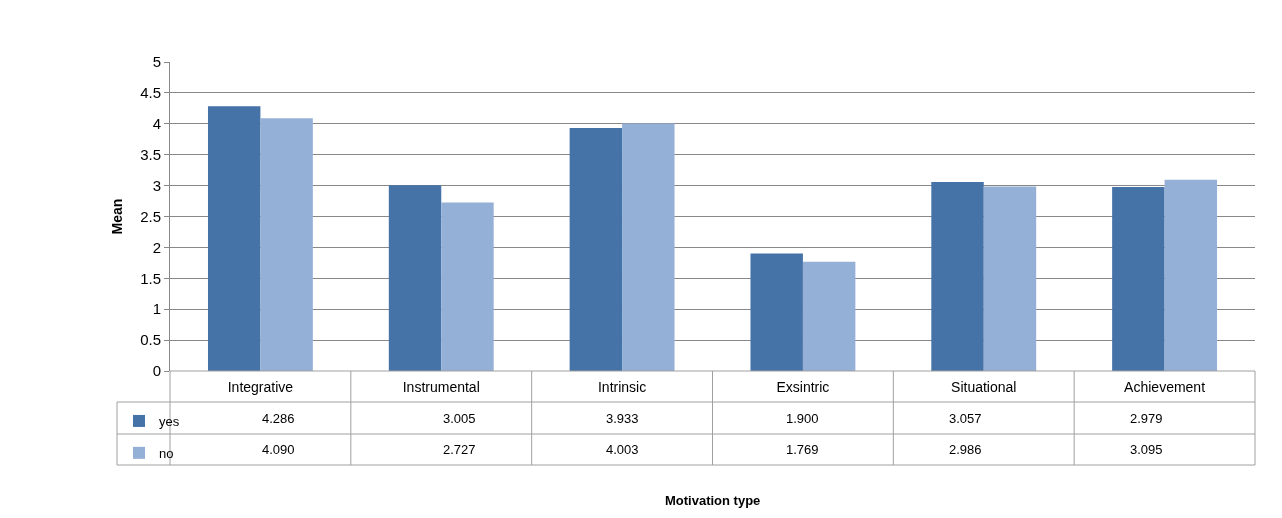 Image resolution: width=1282 pixels, height=518 pixels. What do you see at coordinates (459, 418) in the screenshot?
I see `data-label: 3.005` at bounding box center [459, 418].